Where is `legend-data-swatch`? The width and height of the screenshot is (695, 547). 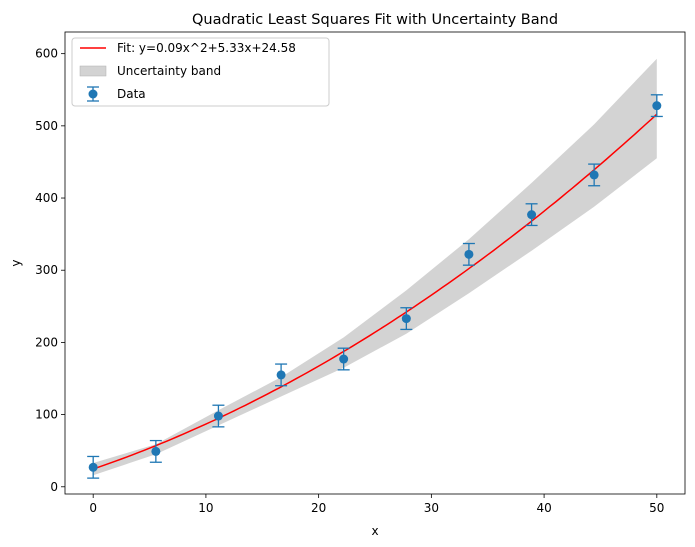
legend-data-swatch is located at coordinates (93, 94).